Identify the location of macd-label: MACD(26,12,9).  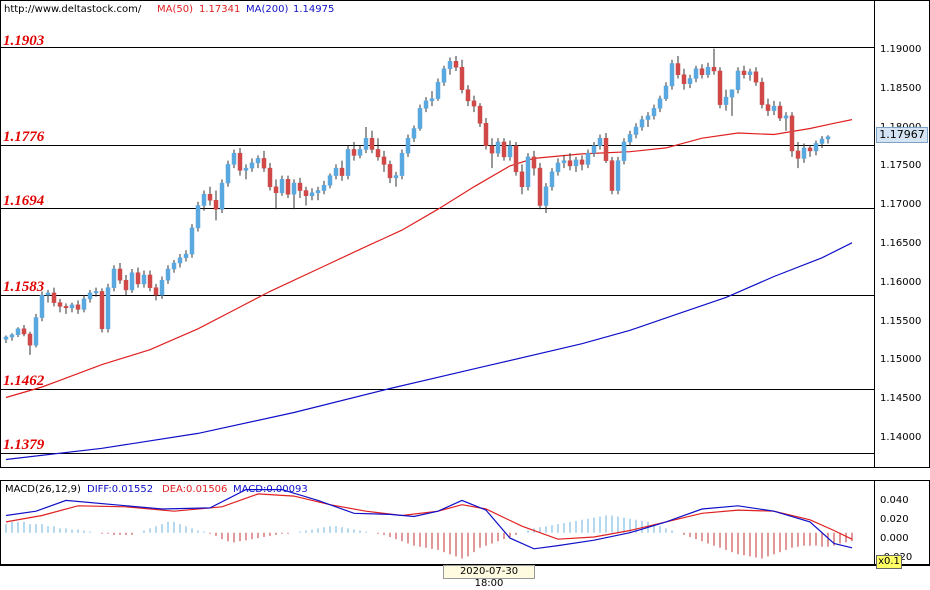
(43, 489).